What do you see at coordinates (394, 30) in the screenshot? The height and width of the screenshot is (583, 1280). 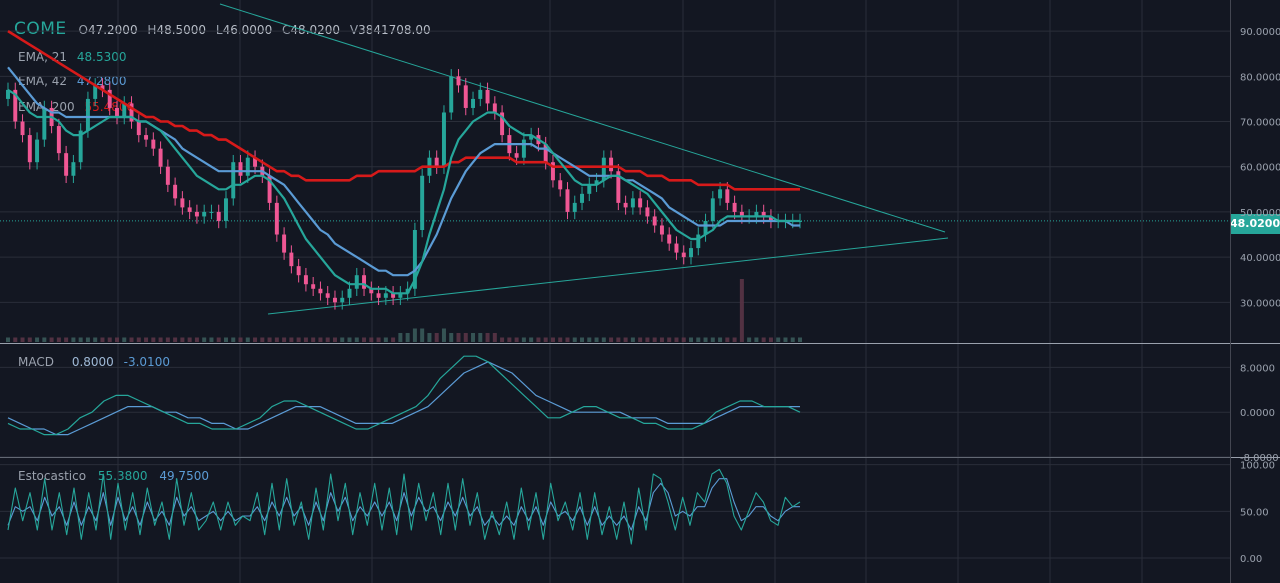 I see `volume-value: 3841708.00` at bounding box center [394, 30].